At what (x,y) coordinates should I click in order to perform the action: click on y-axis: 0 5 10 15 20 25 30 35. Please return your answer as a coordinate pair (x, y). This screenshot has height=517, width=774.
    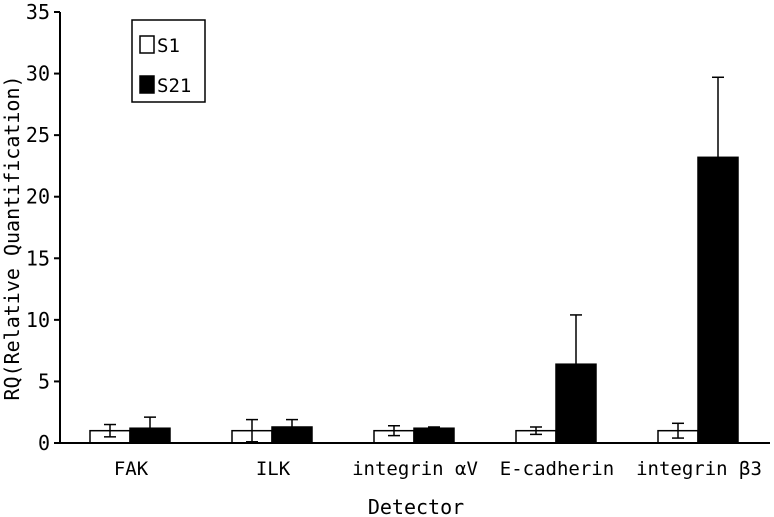
    Looking at the image, I should click on (43, 227).